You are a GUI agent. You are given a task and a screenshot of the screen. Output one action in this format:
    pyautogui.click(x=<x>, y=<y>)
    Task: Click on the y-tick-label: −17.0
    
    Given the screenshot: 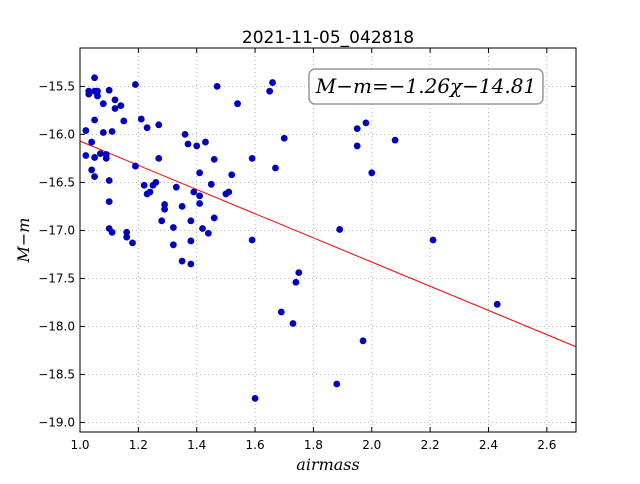 What is the action you would take?
    pyautogui.click(x=56, y=230)
    